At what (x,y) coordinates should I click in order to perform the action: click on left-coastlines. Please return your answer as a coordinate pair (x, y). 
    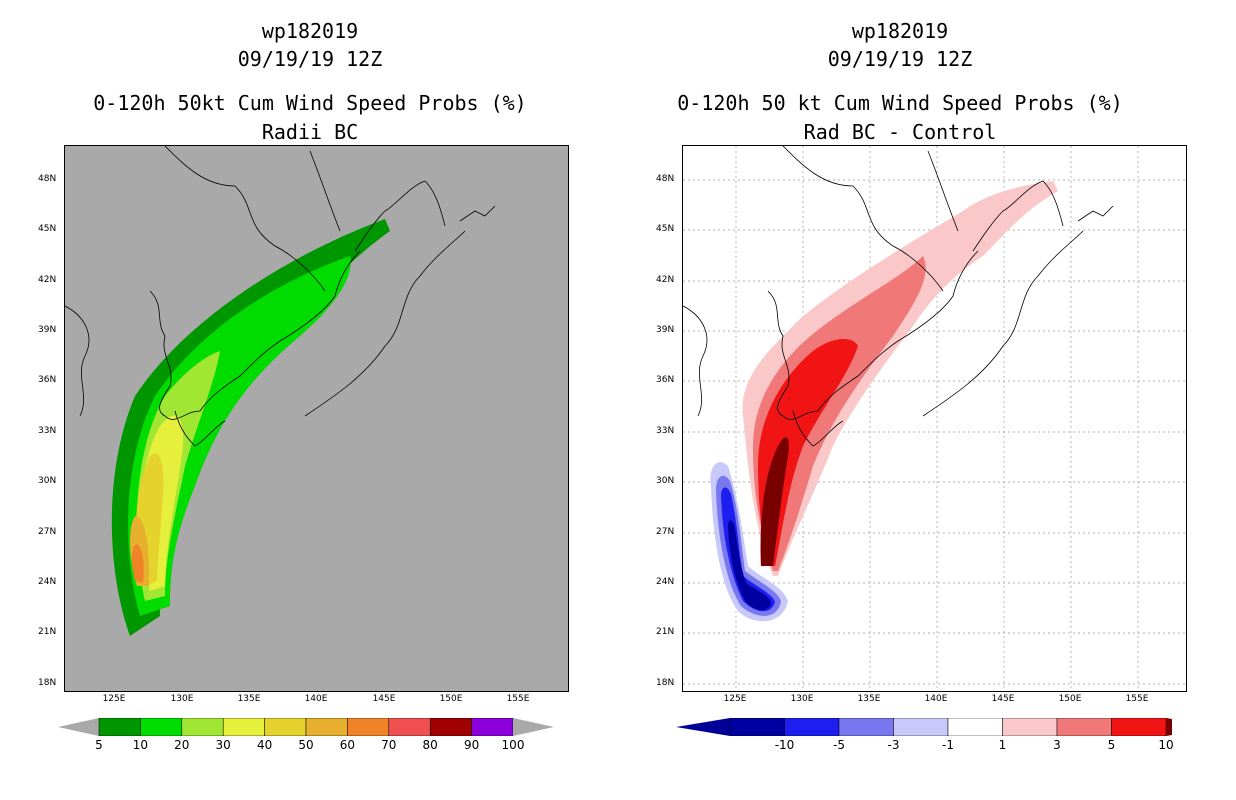
    Looking at the image, I should click on (280, 296).